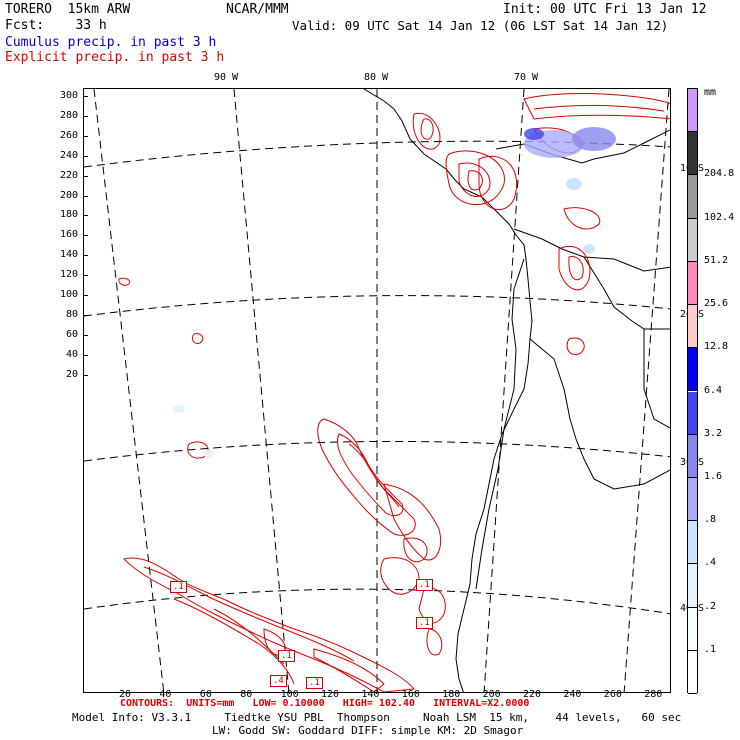 The height and width of the screenshot is (740, 740). Describe the element at coordinates (526, 77) in the screenshot. I see `lon-label-70w: 70 W` at that location.